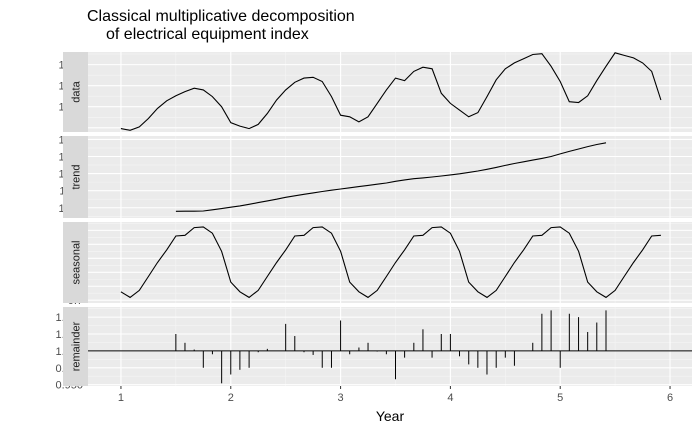 The width and height of the screenshot is (700, 432). What do you see at coordinates (390, 416) in the screenshot?
I see `x-axis-label: Year` at bounding box center [390, 416].